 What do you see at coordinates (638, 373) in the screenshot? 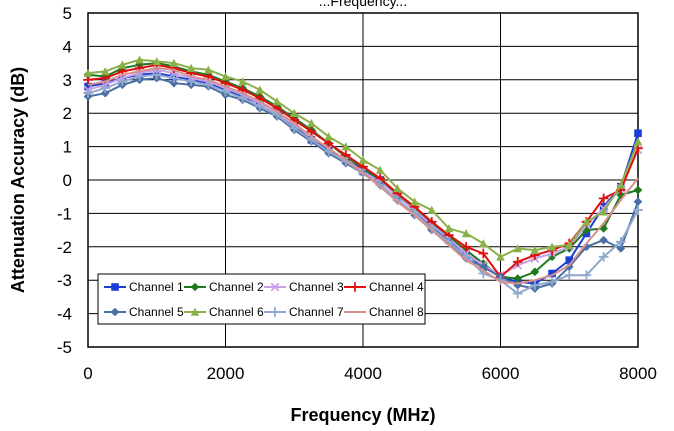
I see `x-tick-label: 8000` at bounding box center [638, 373].